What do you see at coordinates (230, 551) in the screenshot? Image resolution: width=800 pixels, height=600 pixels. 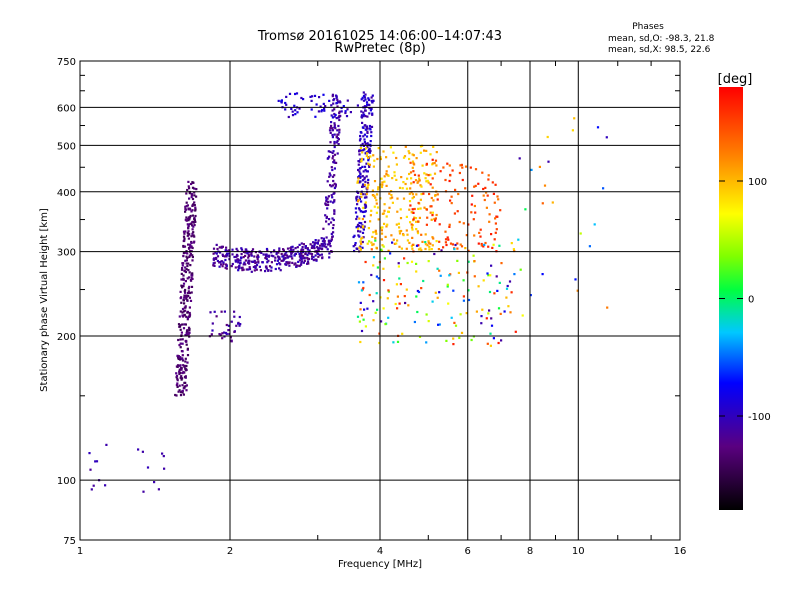 I see `x-tick-label: 2` at bounding box center [230, 551].